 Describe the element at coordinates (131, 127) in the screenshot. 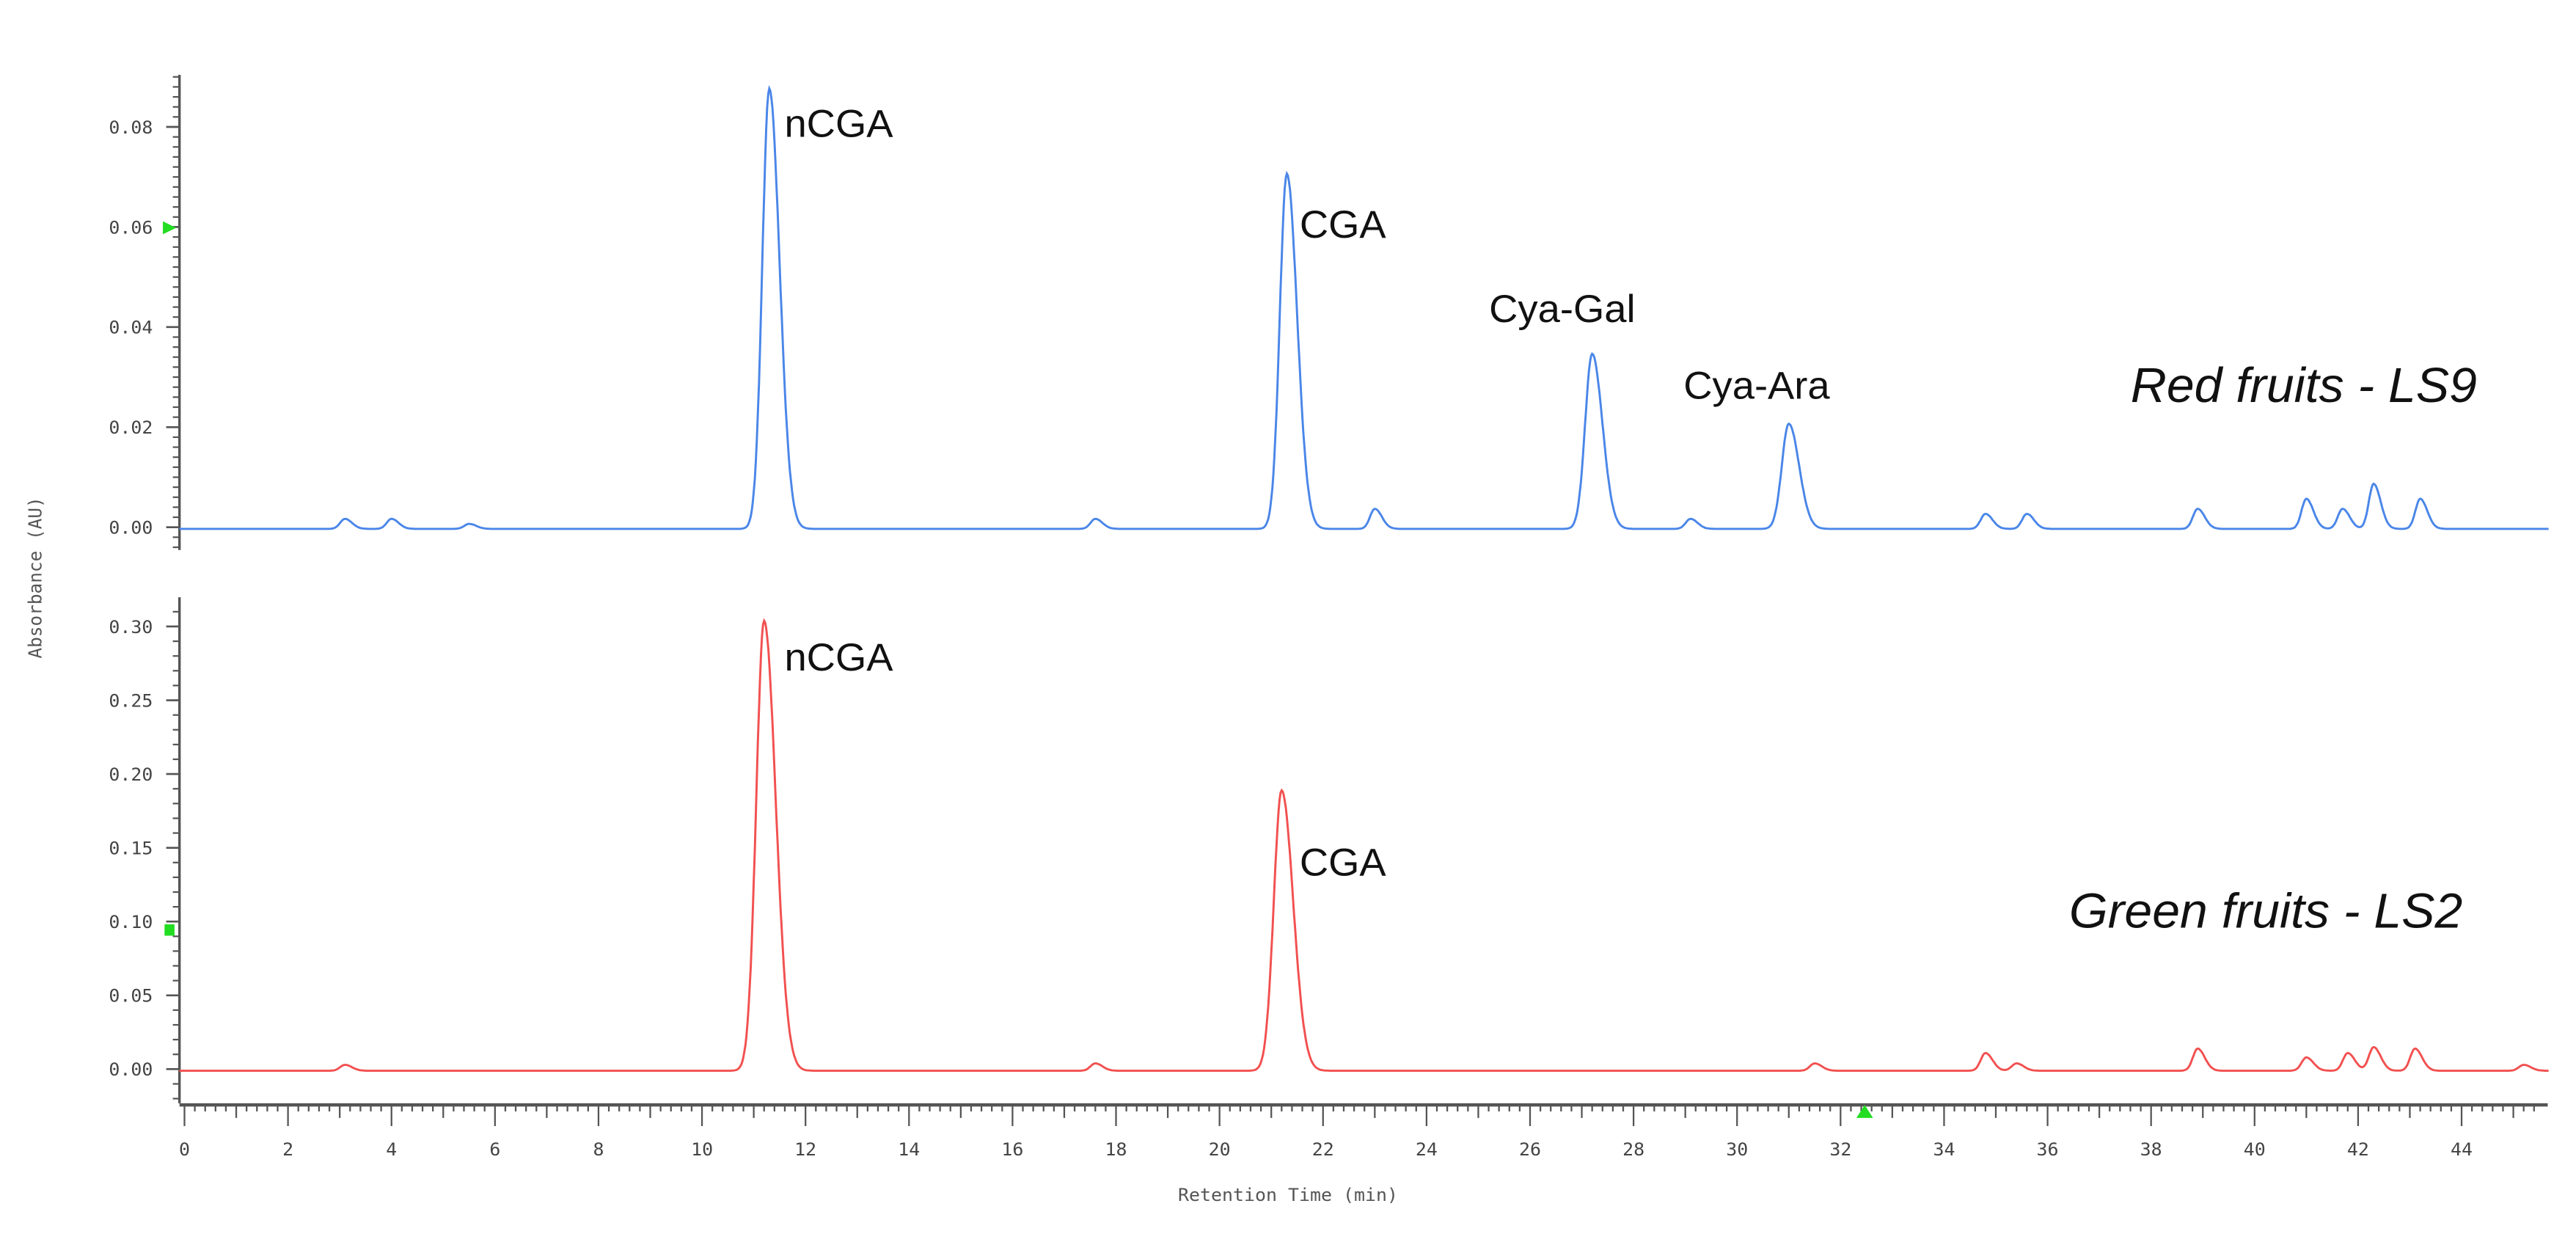

I see `y-tick-label: 0.08` at that location.